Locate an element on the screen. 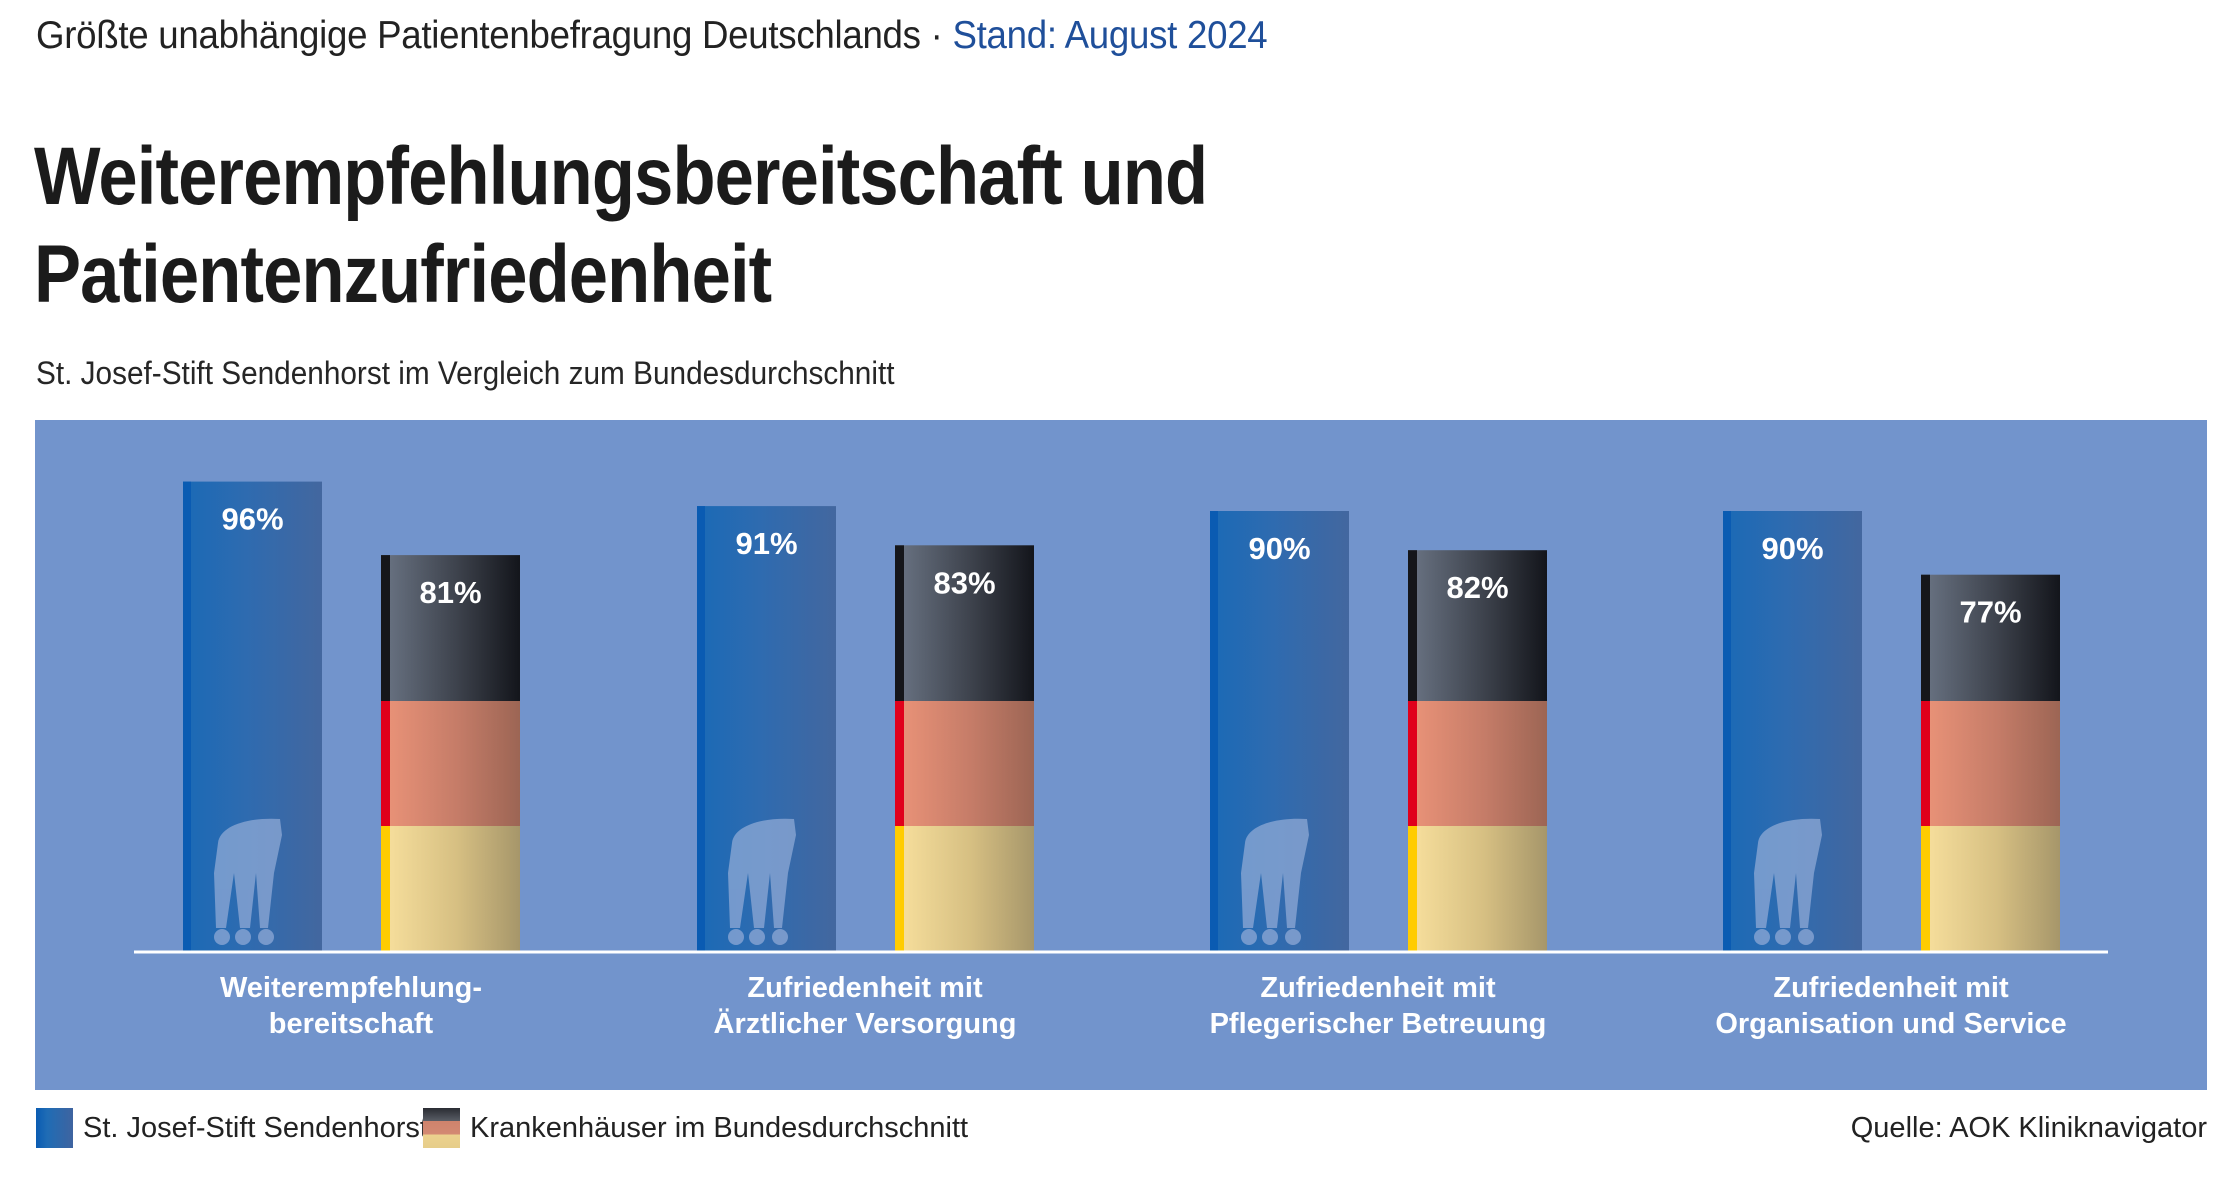 This screenshot has width=2240, height=1179. kicker-date: Stand: August 2024 is located at coordinates (1110, 35).